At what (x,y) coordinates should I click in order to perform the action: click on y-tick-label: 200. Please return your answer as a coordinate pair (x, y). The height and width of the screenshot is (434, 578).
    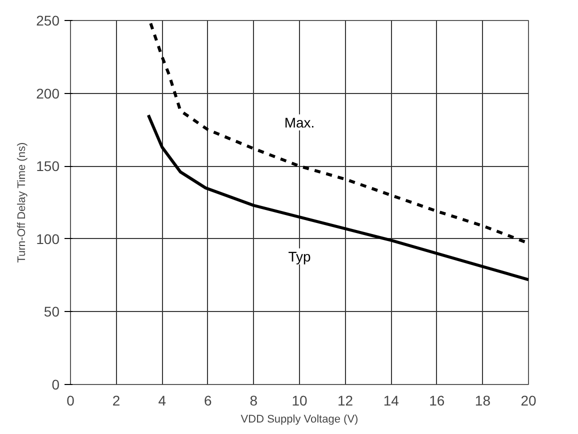
    Looking at the image, I should click on (48, 93).